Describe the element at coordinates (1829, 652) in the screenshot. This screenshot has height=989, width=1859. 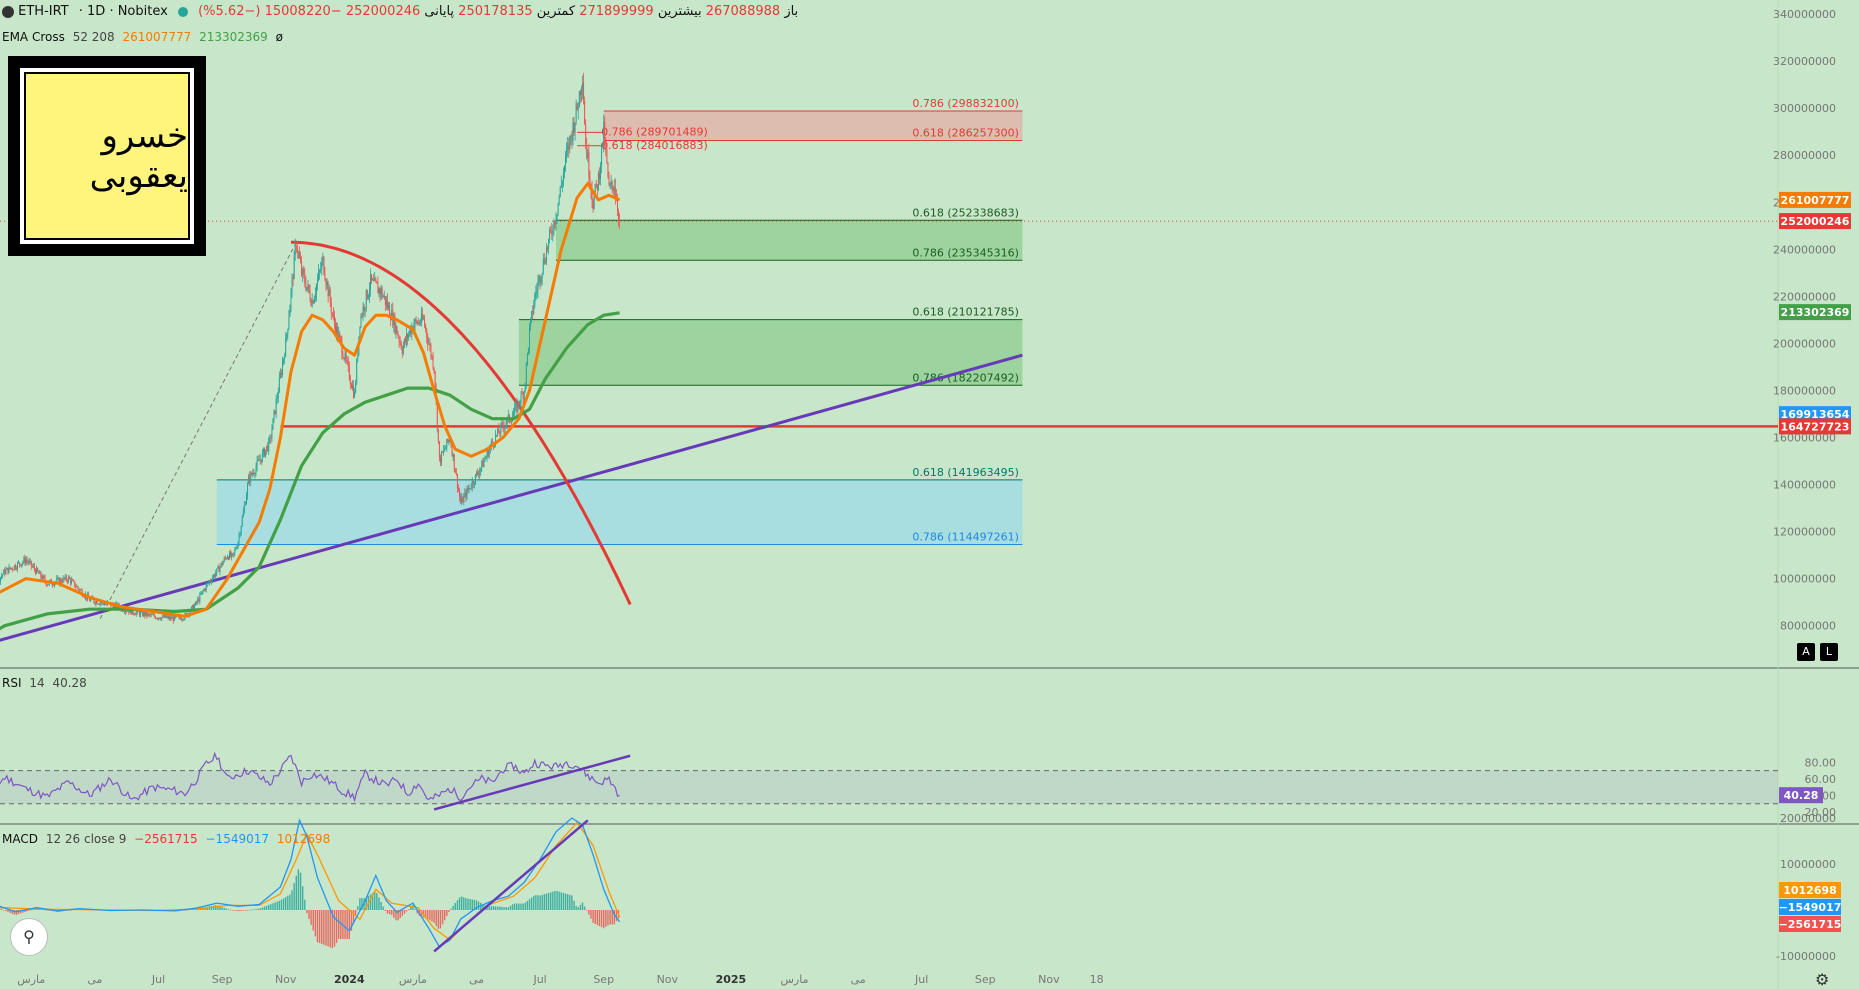
I see `log-scale-button: L` at that location.